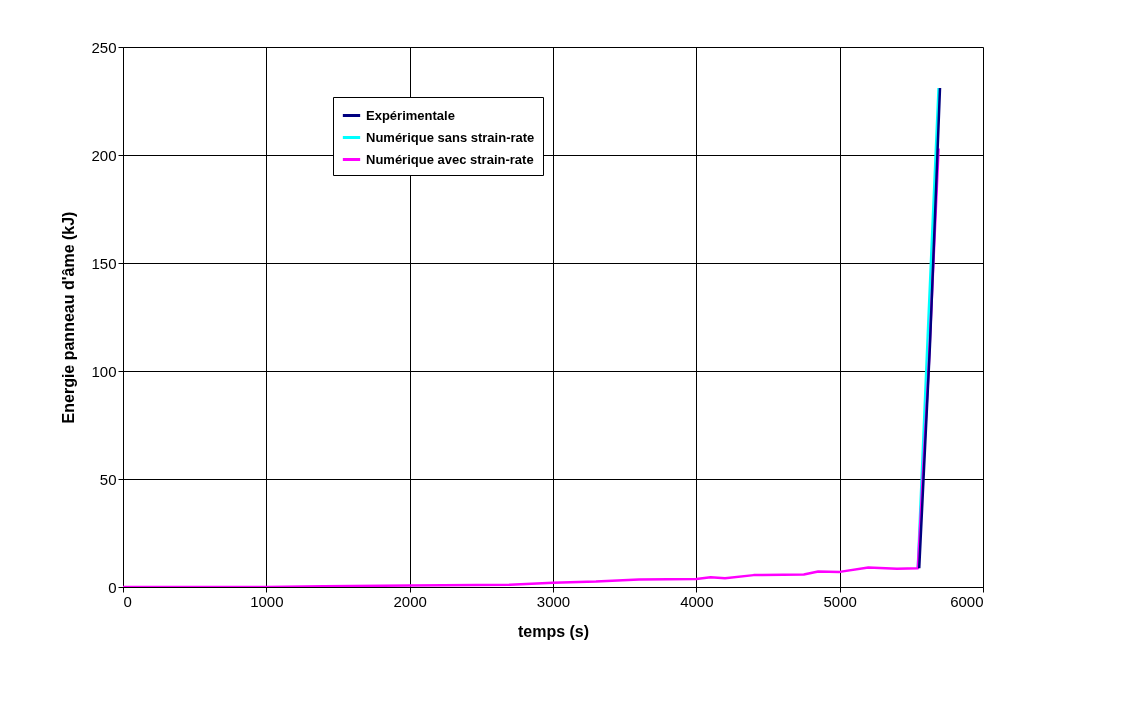  What do you see at coordinates (112, 587) in the screenshot?
I see `y-tick-label: 0` at bounding box center [112, 587].